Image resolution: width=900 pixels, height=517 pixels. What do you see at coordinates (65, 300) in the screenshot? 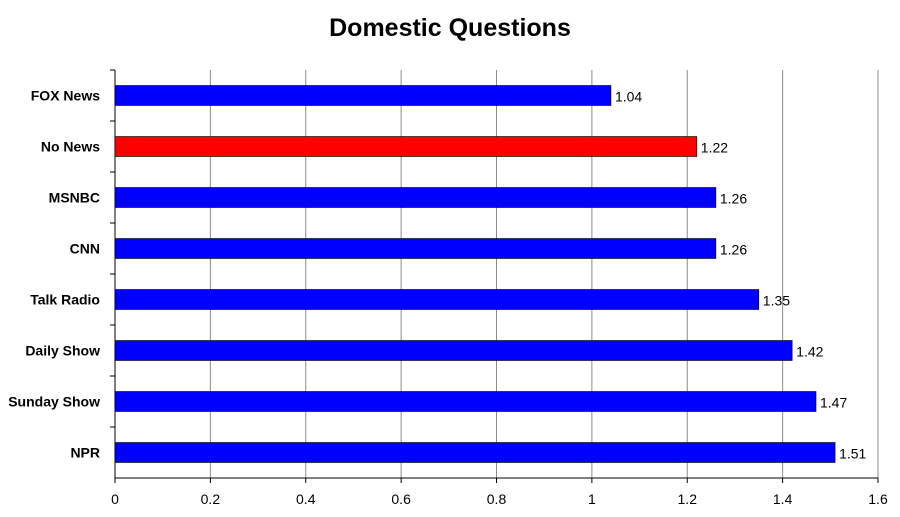
I see `category-label: Talk Radio` at bounding box center [65, 300].